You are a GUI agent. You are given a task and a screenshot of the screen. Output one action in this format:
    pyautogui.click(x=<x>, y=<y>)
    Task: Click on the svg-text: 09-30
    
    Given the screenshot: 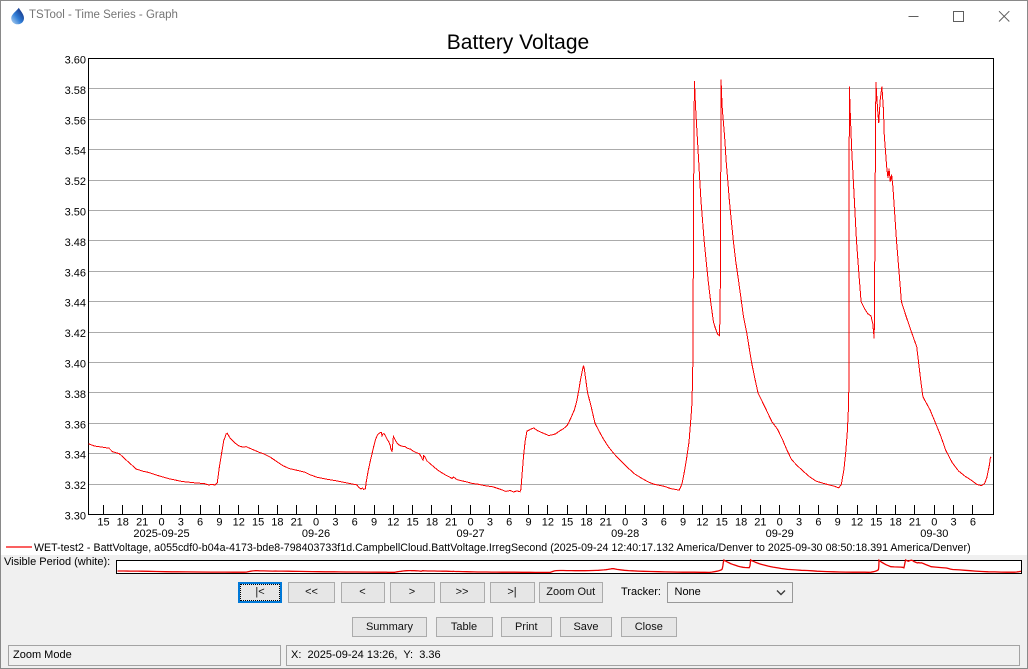 What is the action you would take?
    pyautogui.click(x=934, y=534)
    